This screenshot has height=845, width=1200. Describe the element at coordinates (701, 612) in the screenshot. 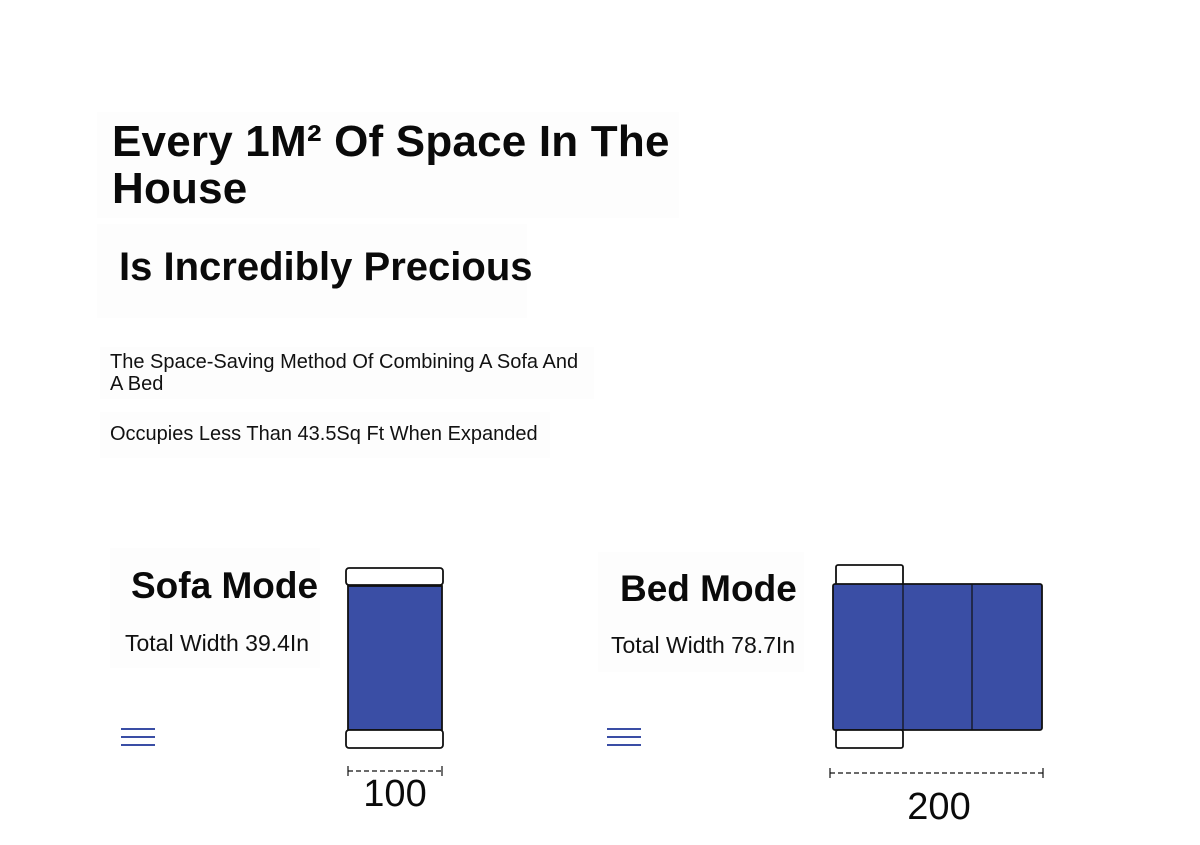

I see `bed-mode-panel` at that location.